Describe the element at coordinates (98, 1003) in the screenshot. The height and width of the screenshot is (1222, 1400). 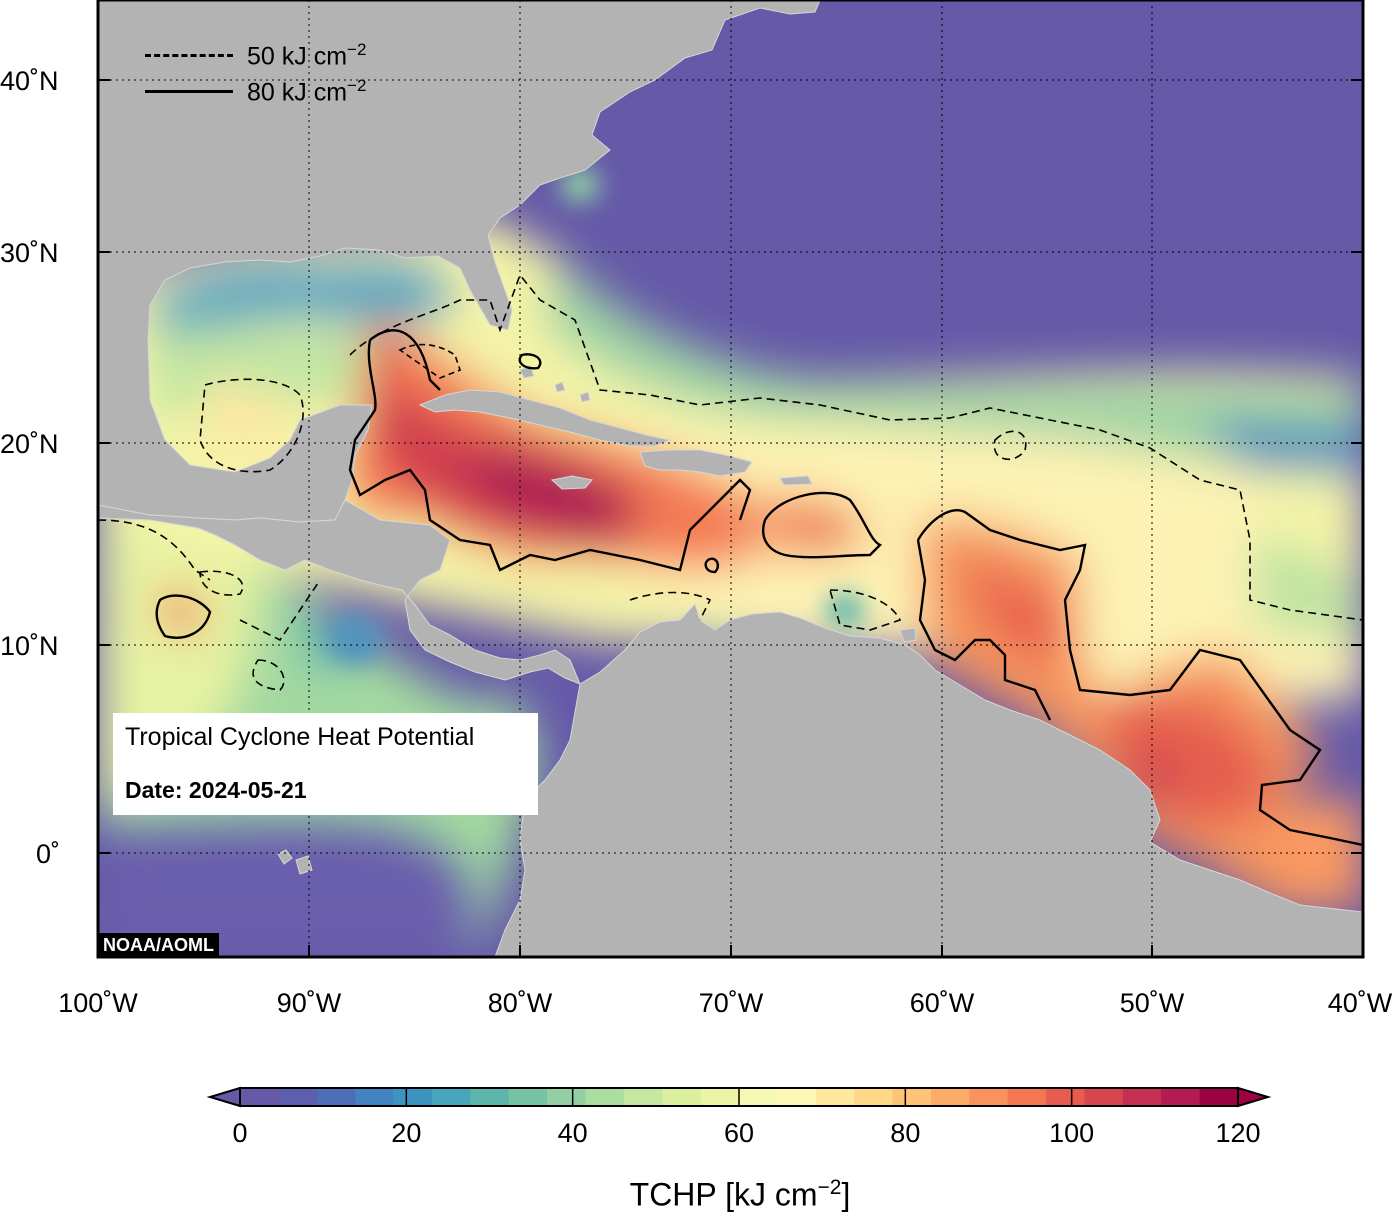
I see `lon-tick-label: 100˚W` at that location.